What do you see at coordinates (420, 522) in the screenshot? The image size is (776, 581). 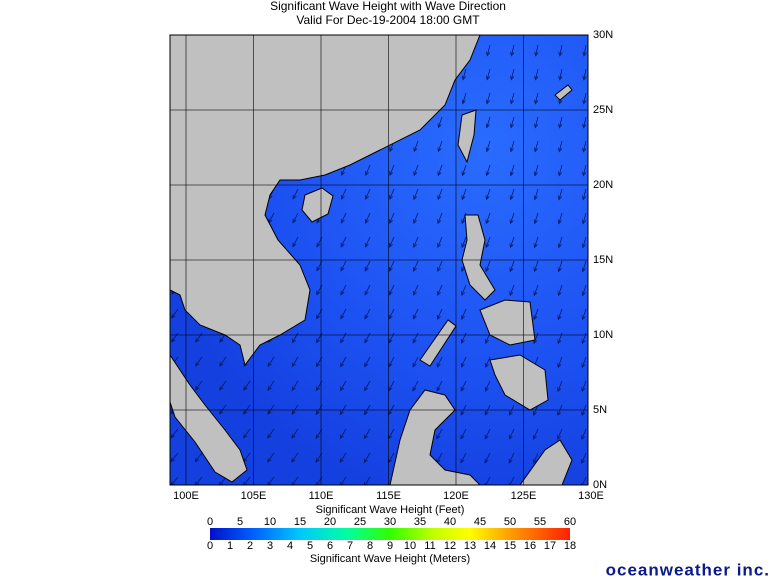 I see `feet-tick-label: 35` at bounding box center [420, 522].